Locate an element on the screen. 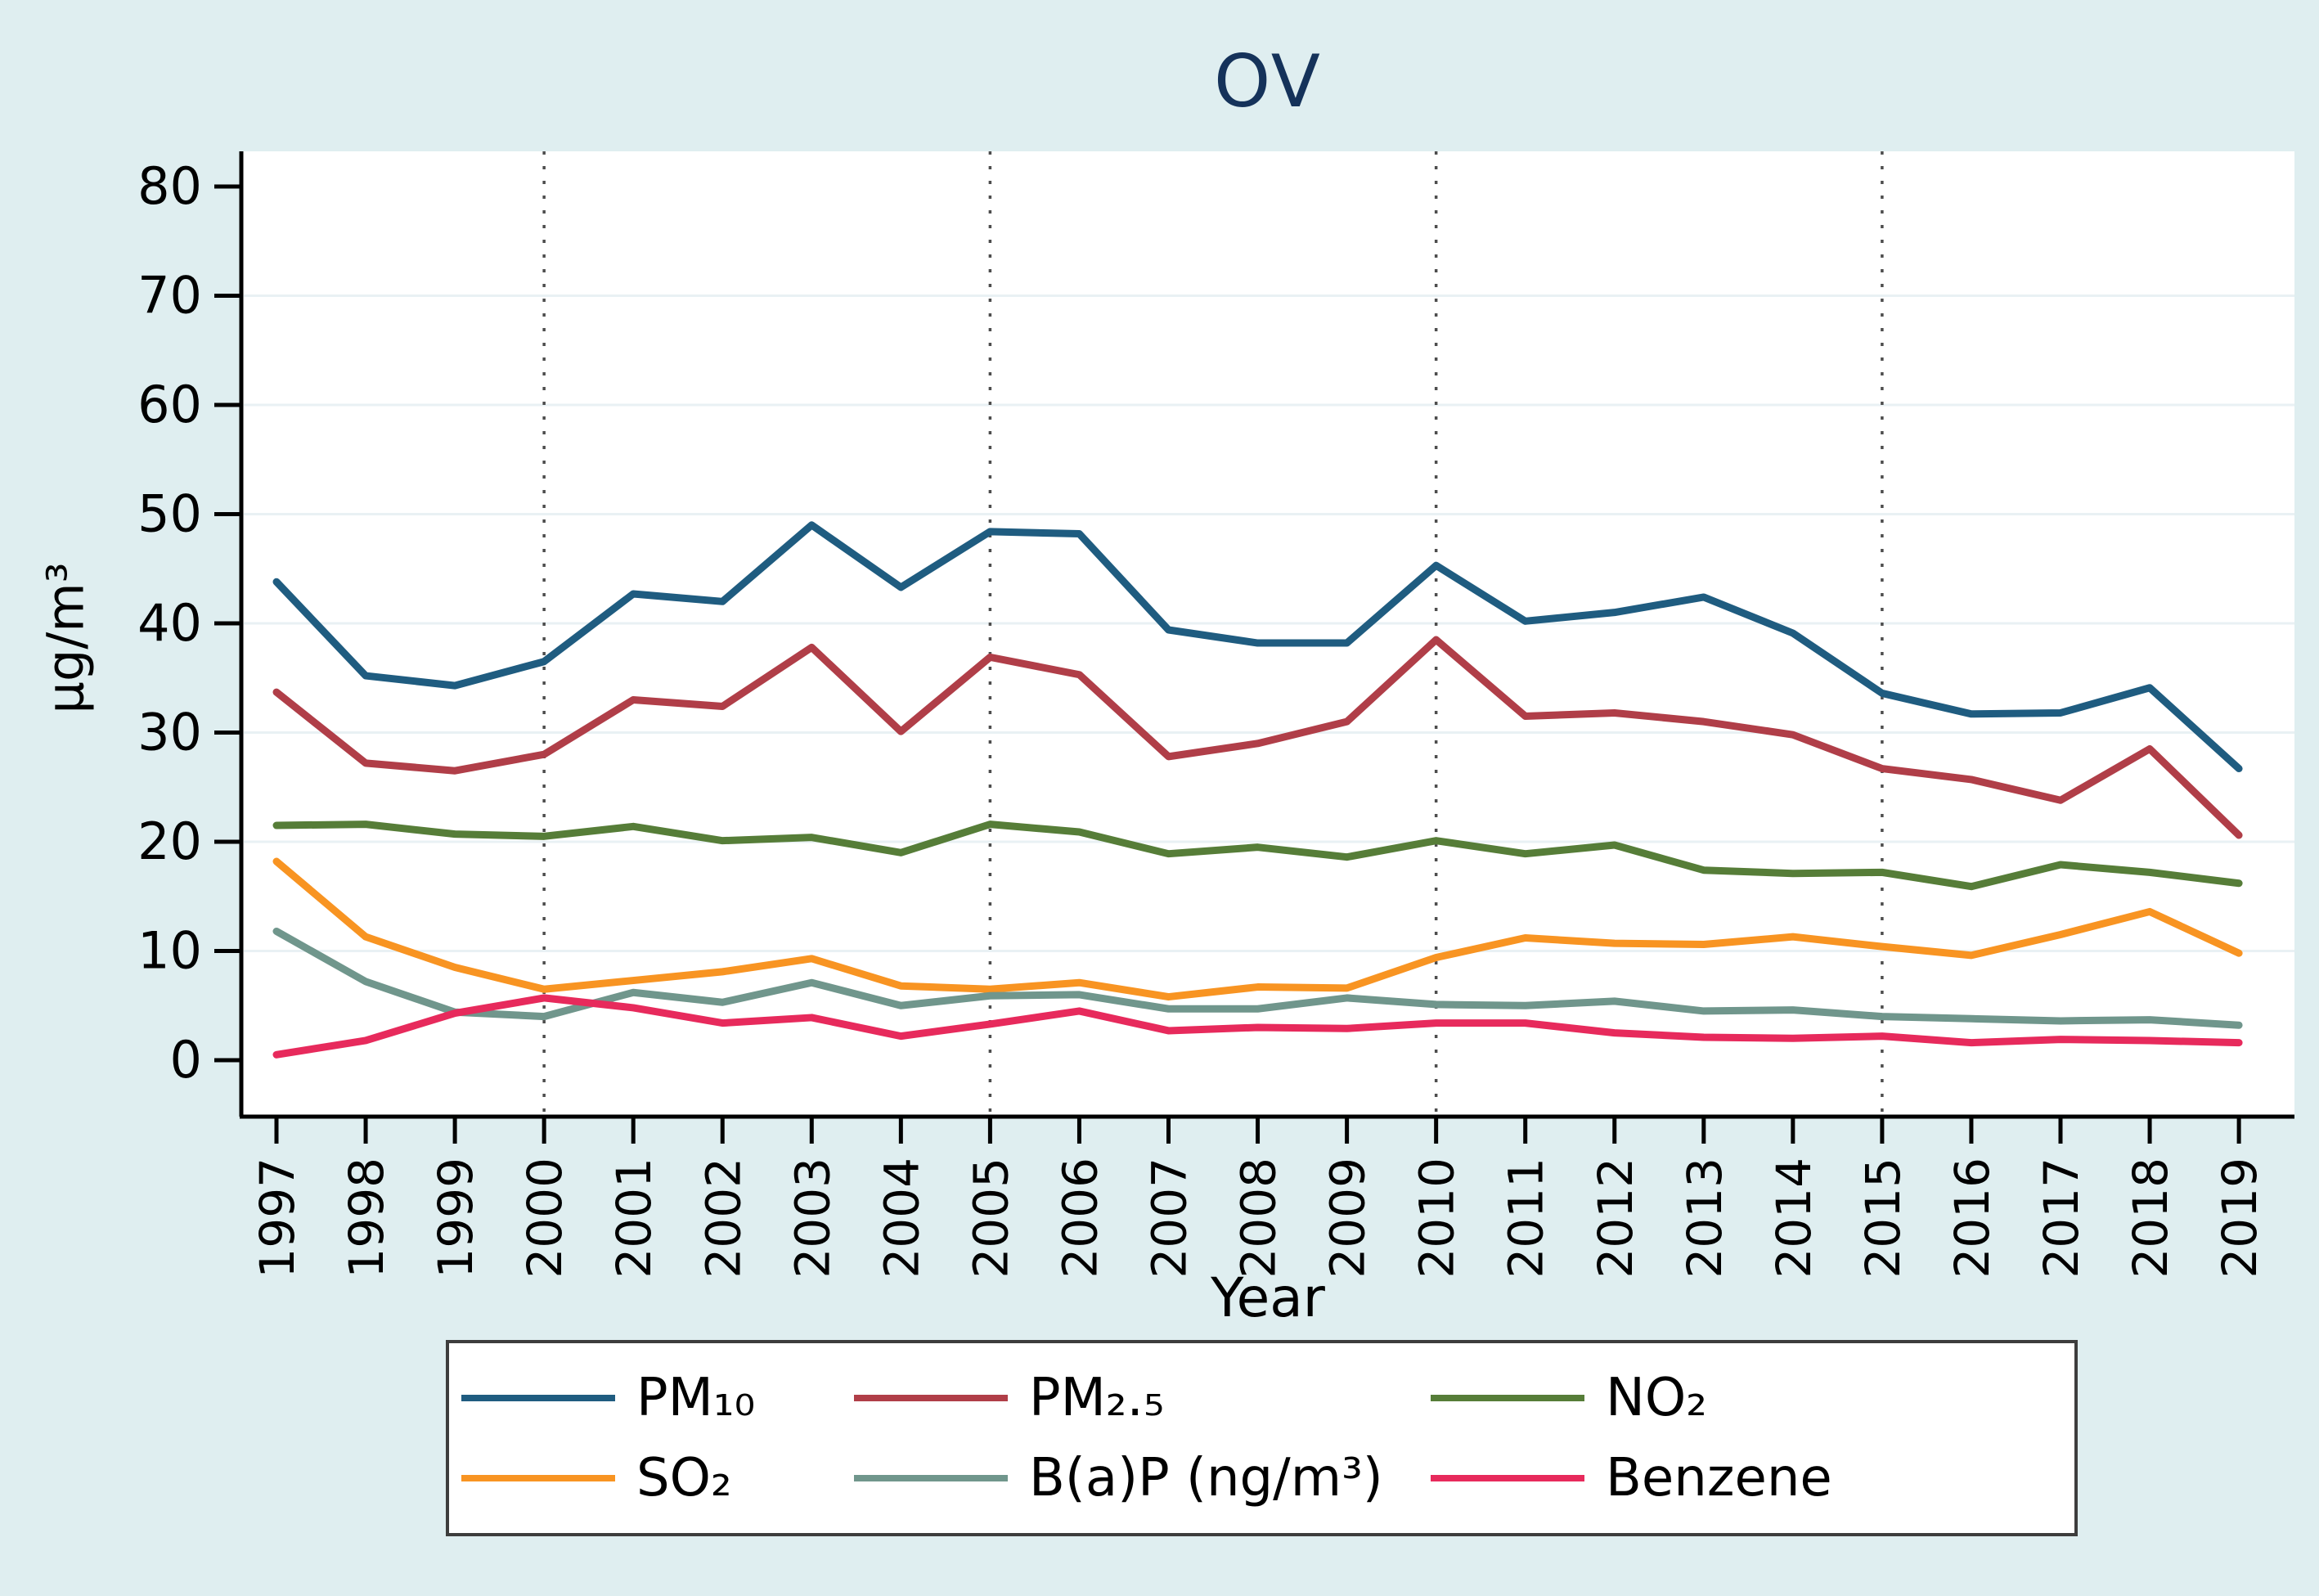 The height and width of the screenshot is (1596, 2319). x-tick-label-2006: 2006 is located at coordinates (1080, 1218).